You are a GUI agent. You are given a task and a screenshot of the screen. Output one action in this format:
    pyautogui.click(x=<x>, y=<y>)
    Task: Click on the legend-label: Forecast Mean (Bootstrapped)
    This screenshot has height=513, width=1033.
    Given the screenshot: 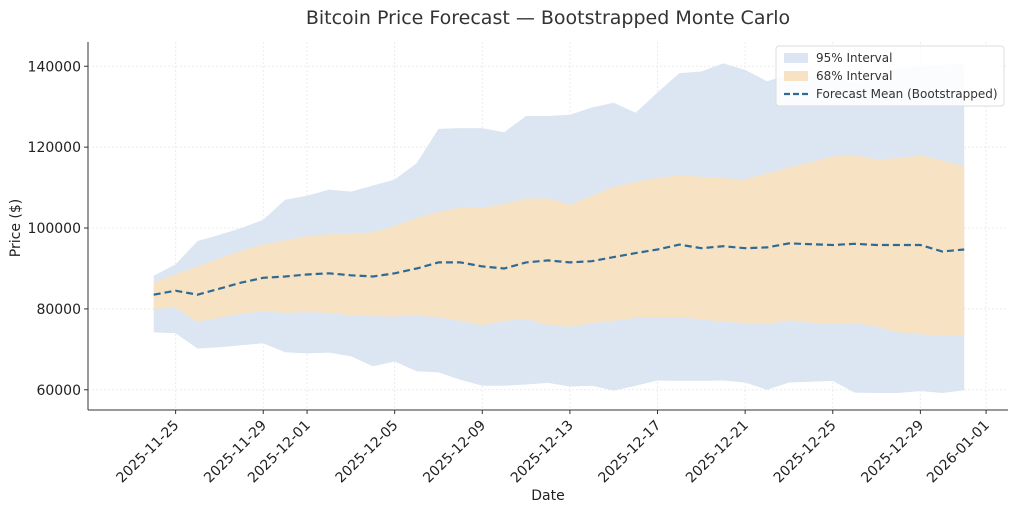 What is the action you would take?
    pyautogui.click(x=907, y=94)
    